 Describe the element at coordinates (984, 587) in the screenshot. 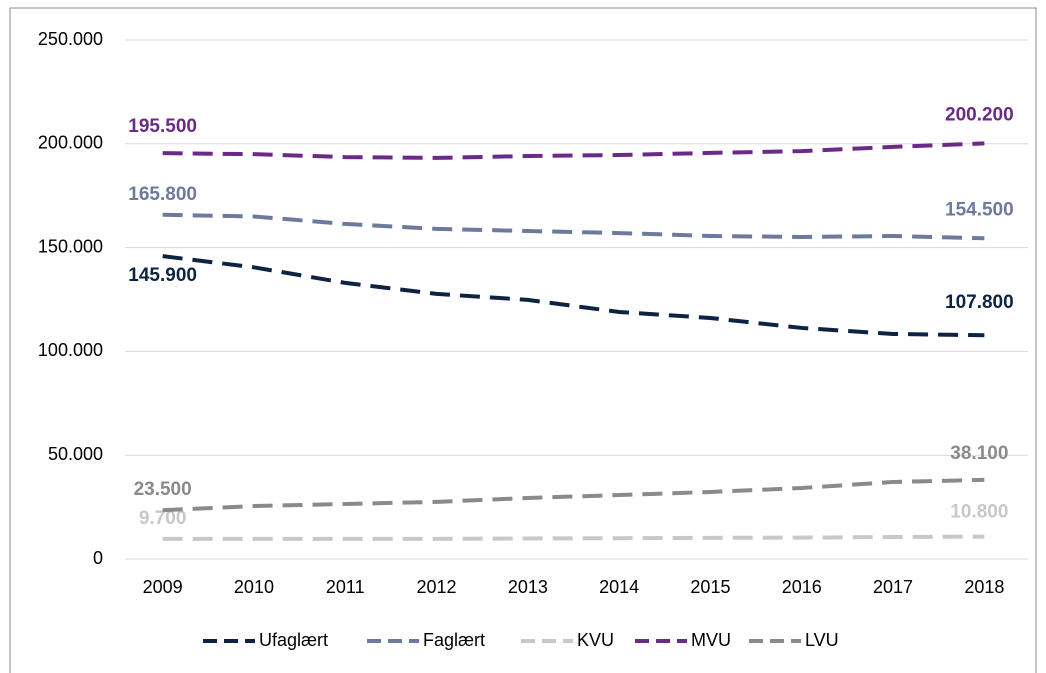

I see `x-tick-label: 2018` at that location.